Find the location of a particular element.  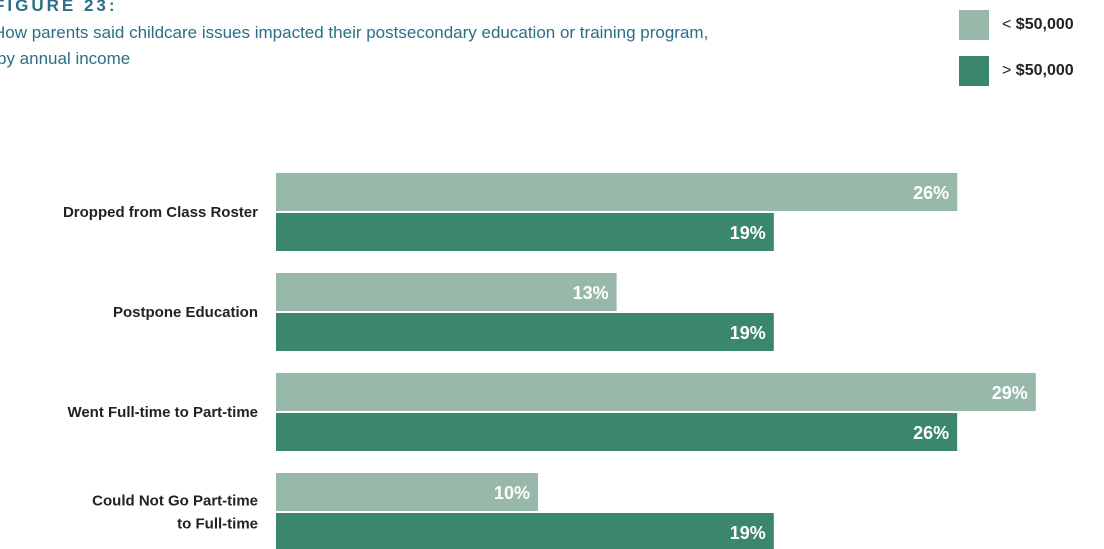

value-label-high-income-0: 19% is located at coordinates (748, 233).